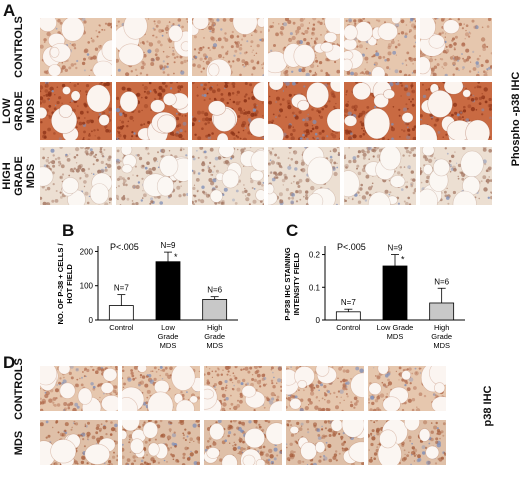 The height and width of the screenshot is (483, 520). I want to click on y-axis-label-line: P-P38 IHC STAINING, so click(287, 283).